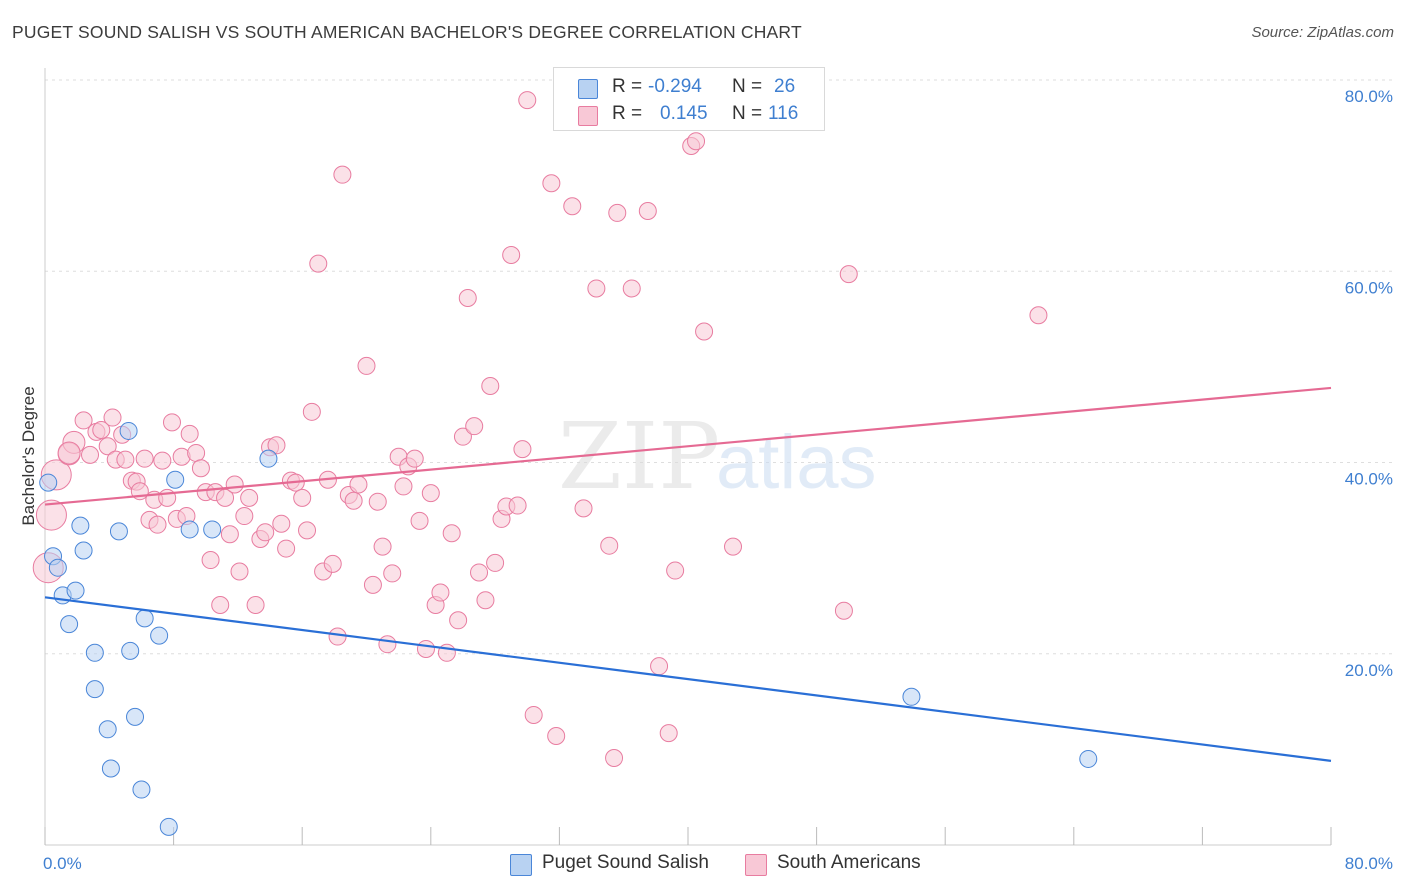  What do you see at coordinates (588, 116) in the screenshot?
I see `legend-swatch-south-americans` at bounding box center [588, 116].